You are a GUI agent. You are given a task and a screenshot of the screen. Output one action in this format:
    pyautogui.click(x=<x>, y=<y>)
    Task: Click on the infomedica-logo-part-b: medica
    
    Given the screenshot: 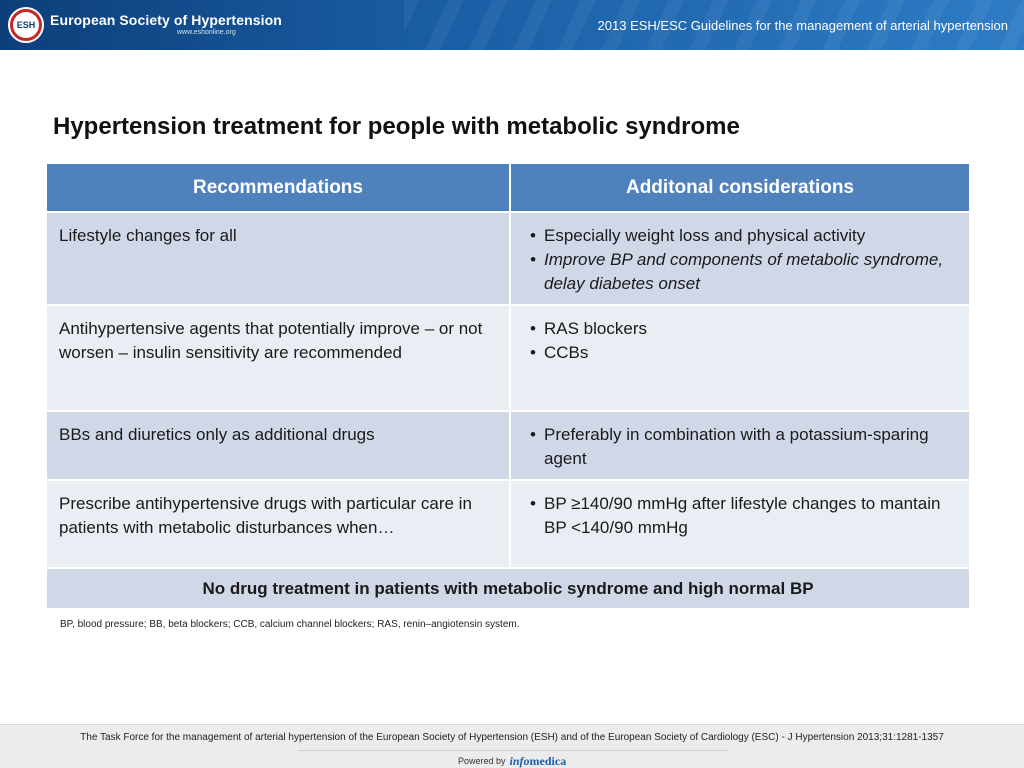 What is the action you would take?
    pyautogui.click(x=548, y=761)
    